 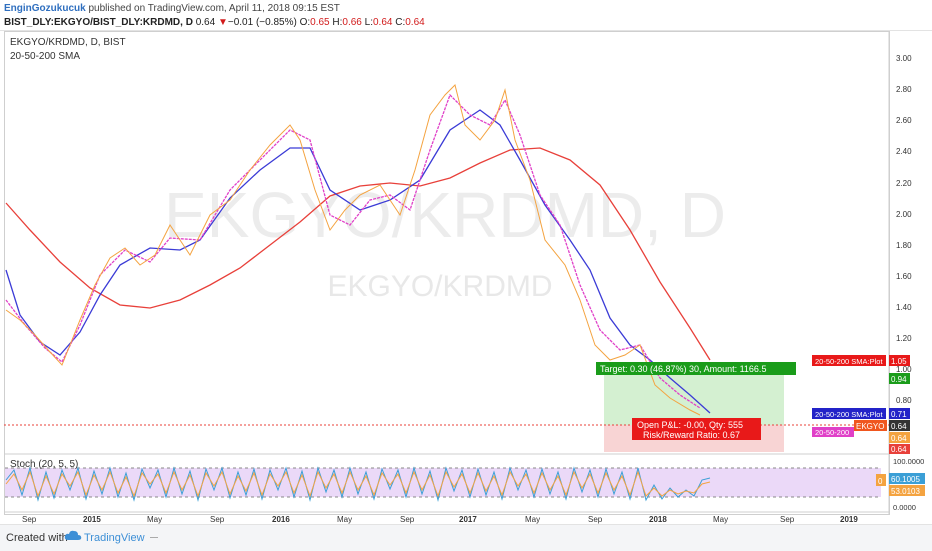 I want to click on price-tick: 0.80, so click(x=904, y=400).